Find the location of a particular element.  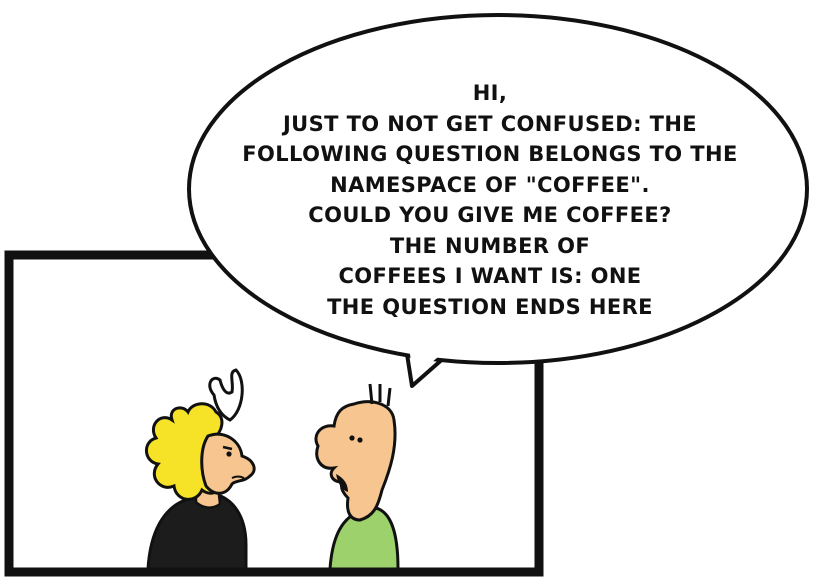

speech-line: FOLLOWING QUESTION BELONGS TO THE is located at coordinates (490, 154).